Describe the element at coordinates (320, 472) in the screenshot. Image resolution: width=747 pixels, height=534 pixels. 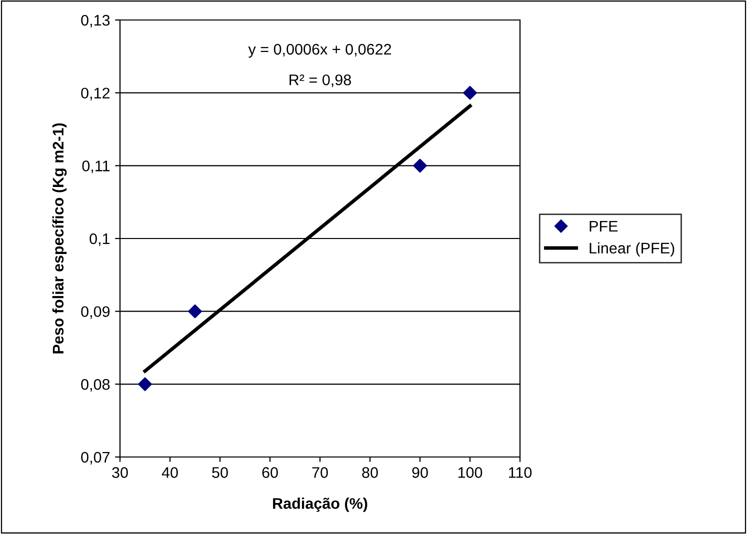
I see `x-tick-label: 70` at that location.